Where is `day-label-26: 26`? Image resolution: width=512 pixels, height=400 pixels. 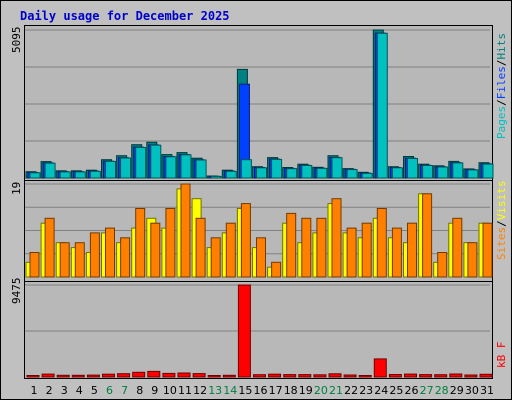 day-label-26: 26 is located at coordinates (412, 390).